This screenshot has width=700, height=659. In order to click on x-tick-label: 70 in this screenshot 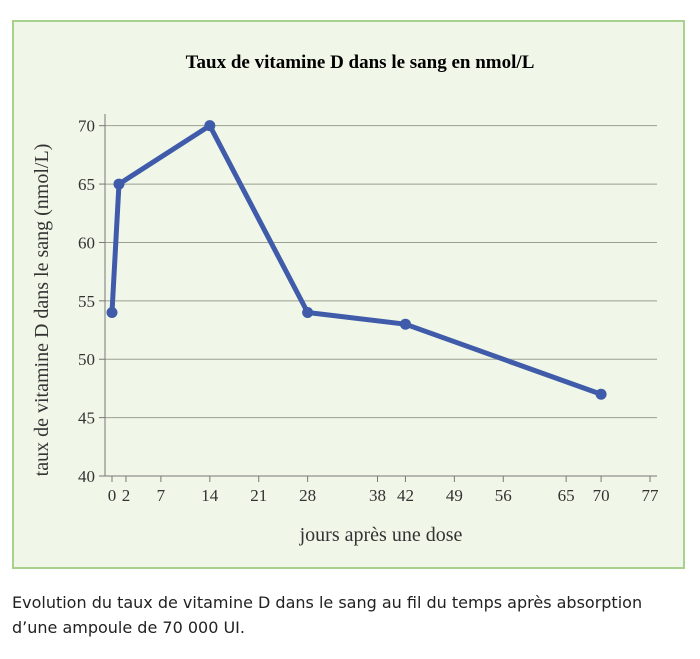, I will do `click(601, 495)`.